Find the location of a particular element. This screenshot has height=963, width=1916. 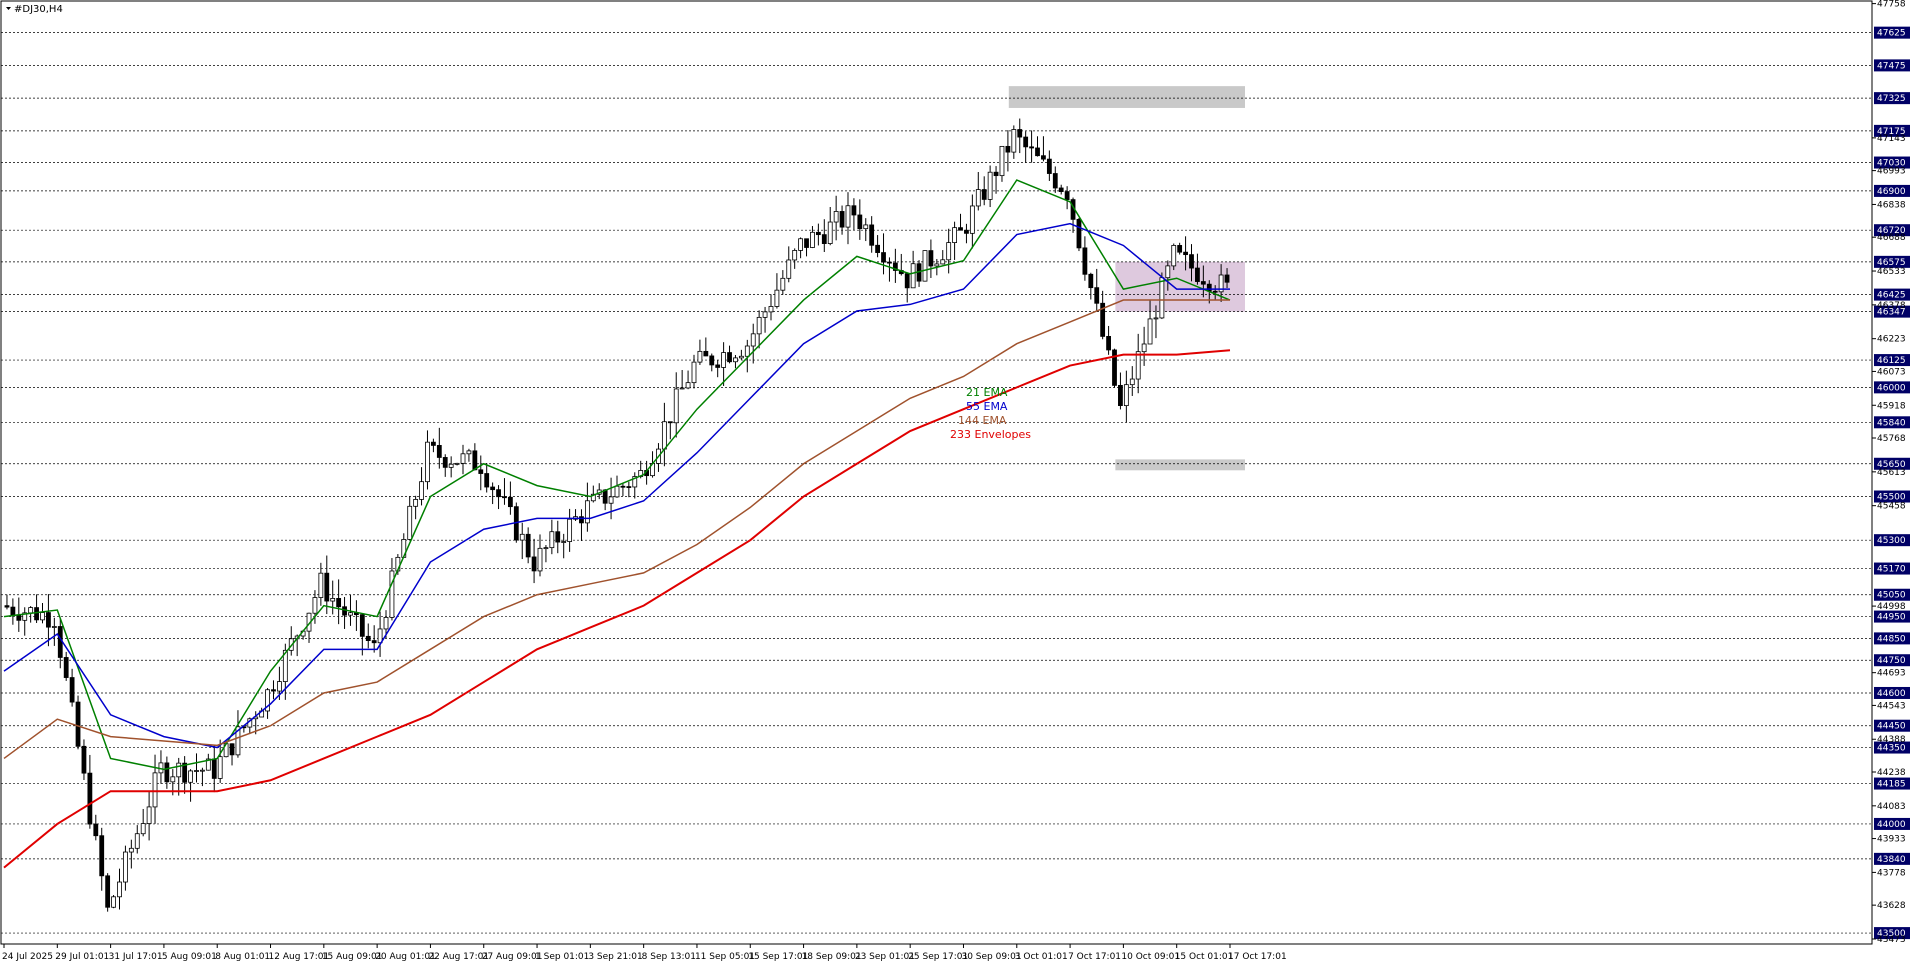

x-tick-8: 22 Aug 17:01 is located at coordinates (458, 957).